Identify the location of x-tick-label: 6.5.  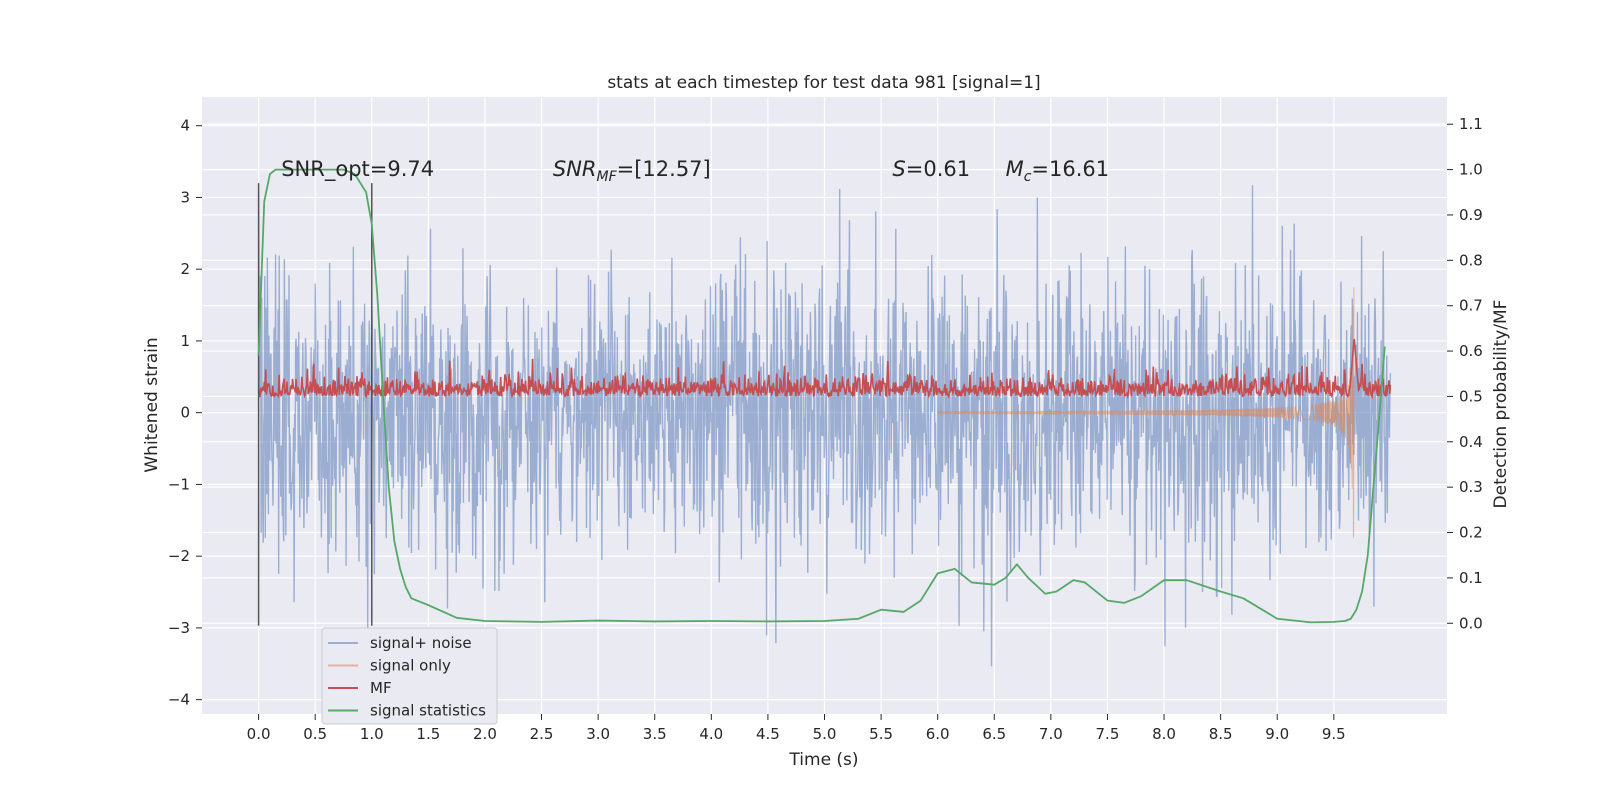
(994, 734).